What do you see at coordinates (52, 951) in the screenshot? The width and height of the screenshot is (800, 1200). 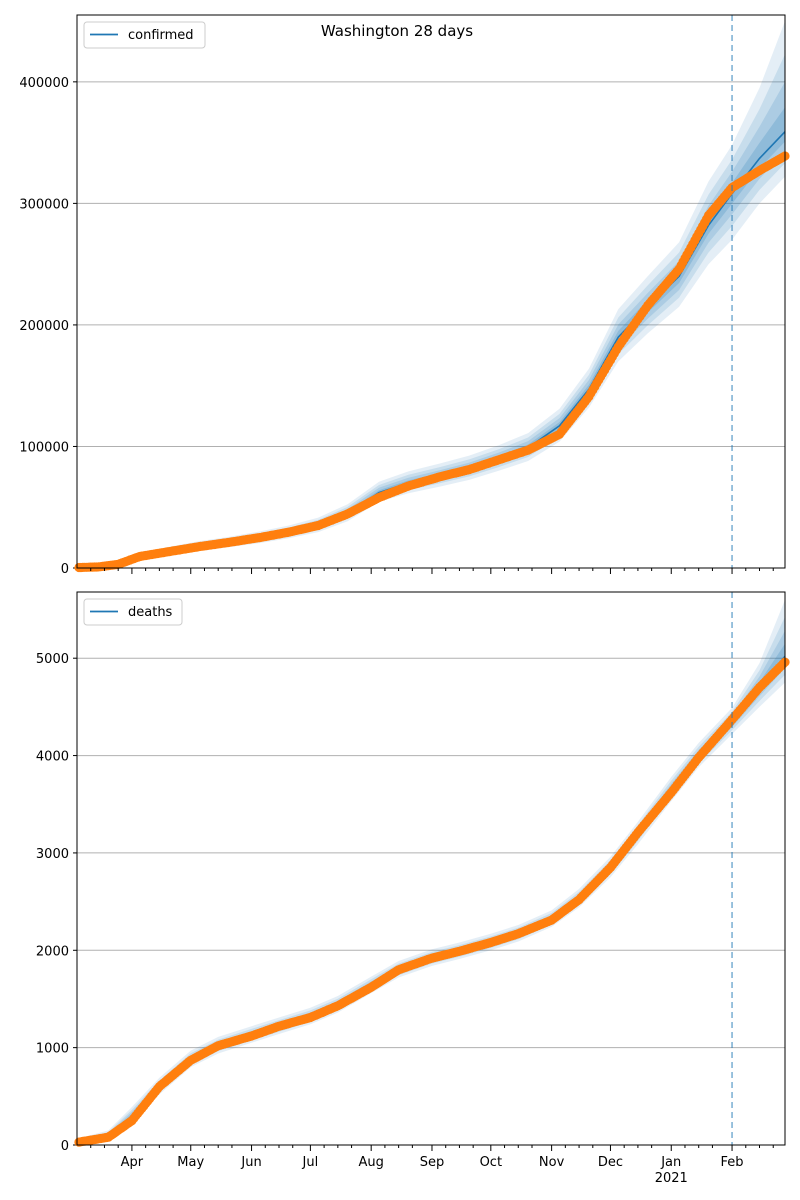 I see `y-tick-label: 2000` at bounding box center [52, 951].